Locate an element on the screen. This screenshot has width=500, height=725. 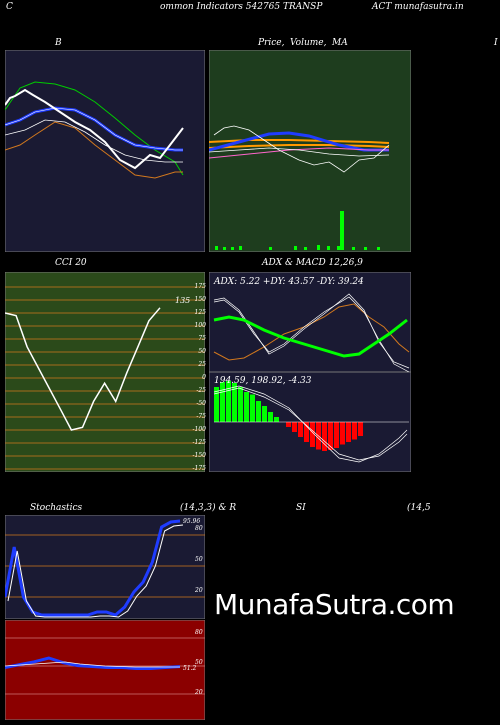
cci-tick: 175 is located at coordinates (200, 286).